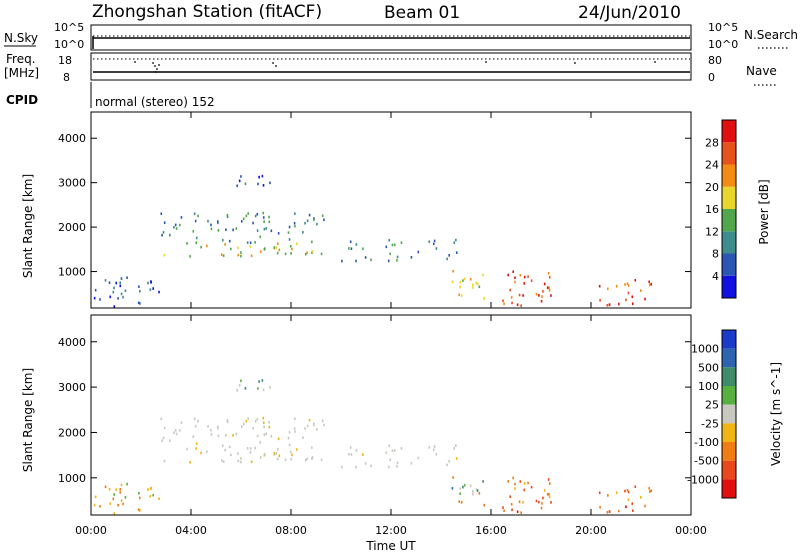 The width and height of the screenshot is (800, 554). Describe the element at coordinates (72, 432) in the screenshot. I see `velocity-ytick-label: 2000` at that location.